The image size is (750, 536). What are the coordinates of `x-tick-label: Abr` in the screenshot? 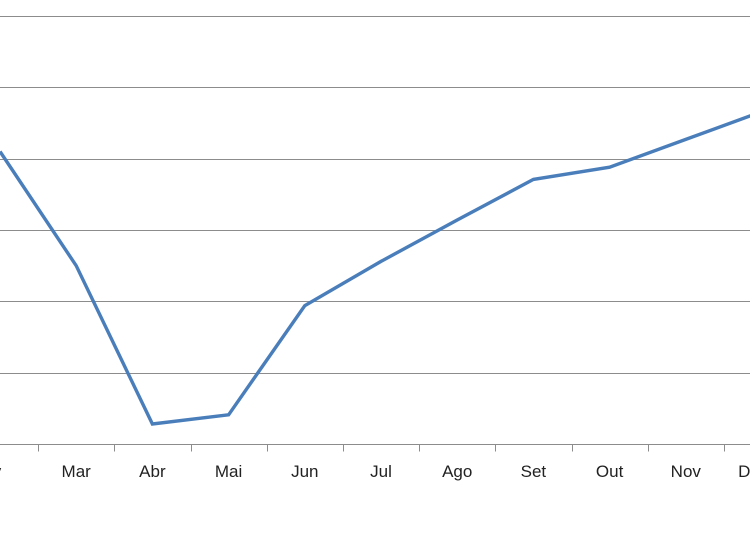 It's located at (152, 471).